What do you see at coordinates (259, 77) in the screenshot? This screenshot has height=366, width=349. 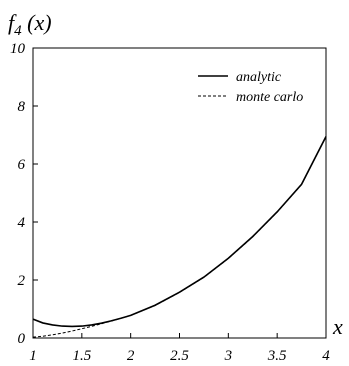 I see `legend-label: analytic` at bounding box center [259, 77].